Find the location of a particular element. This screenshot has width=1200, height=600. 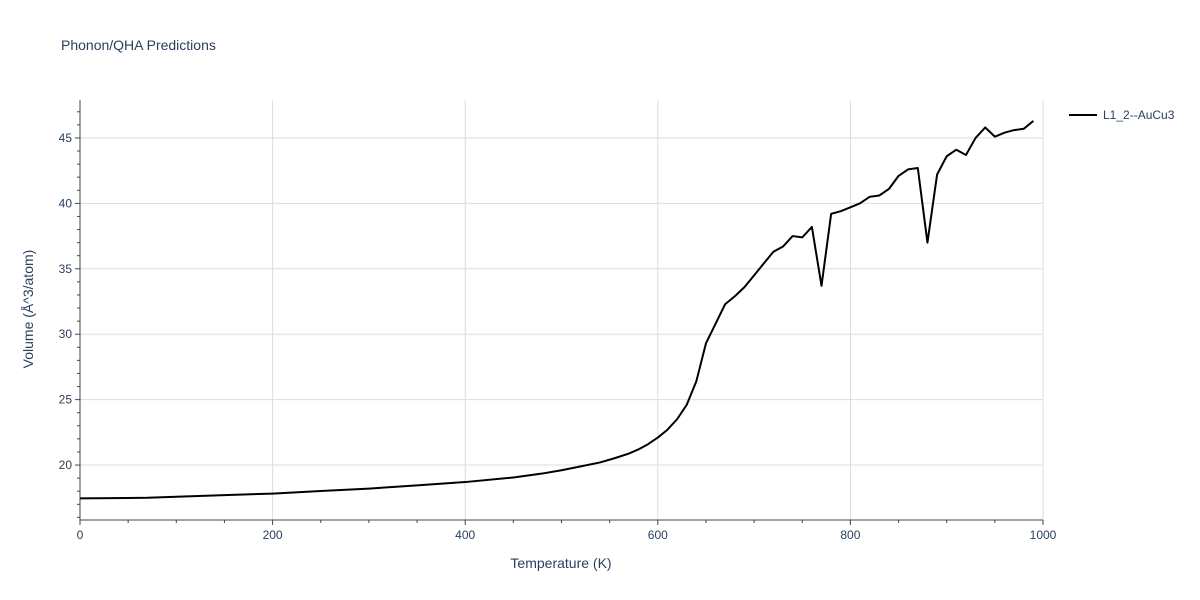

x-tick-label: 1000 is located at coordinates (1043, 535).